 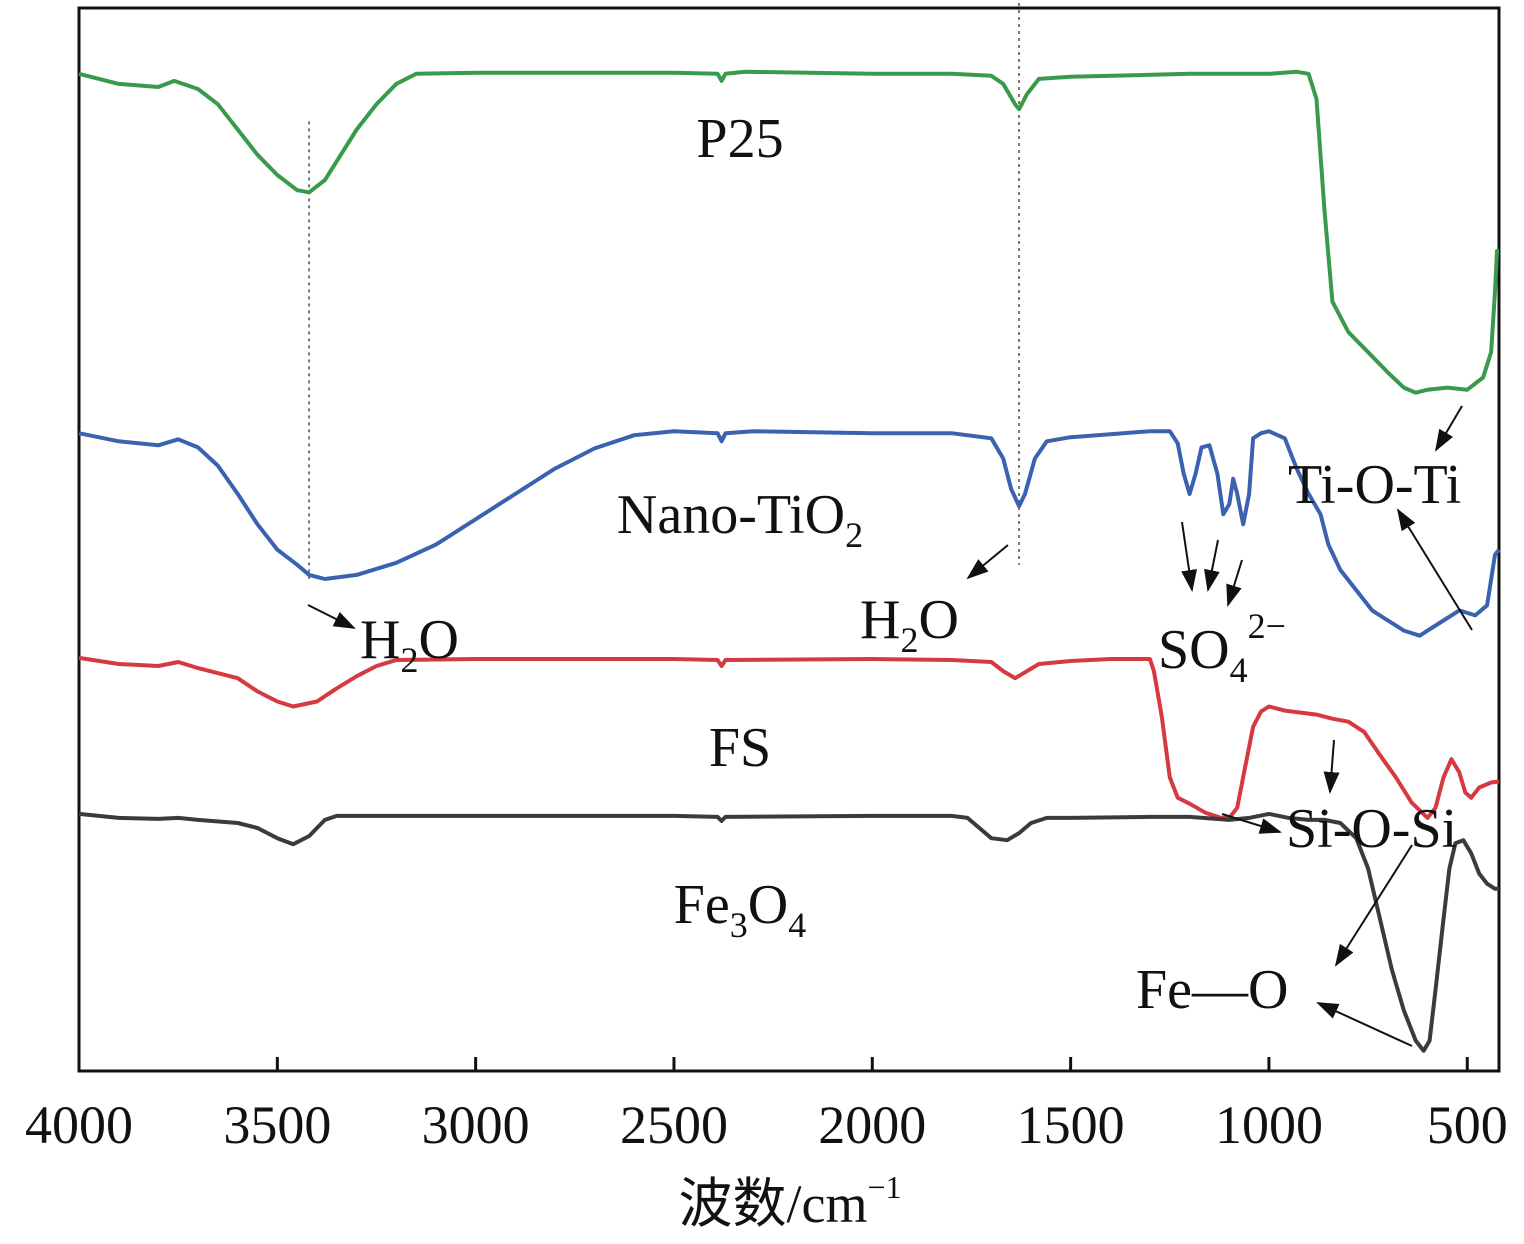 I want to click on arrow-si-o-si-fs-high, so click(x=1331, y=766).